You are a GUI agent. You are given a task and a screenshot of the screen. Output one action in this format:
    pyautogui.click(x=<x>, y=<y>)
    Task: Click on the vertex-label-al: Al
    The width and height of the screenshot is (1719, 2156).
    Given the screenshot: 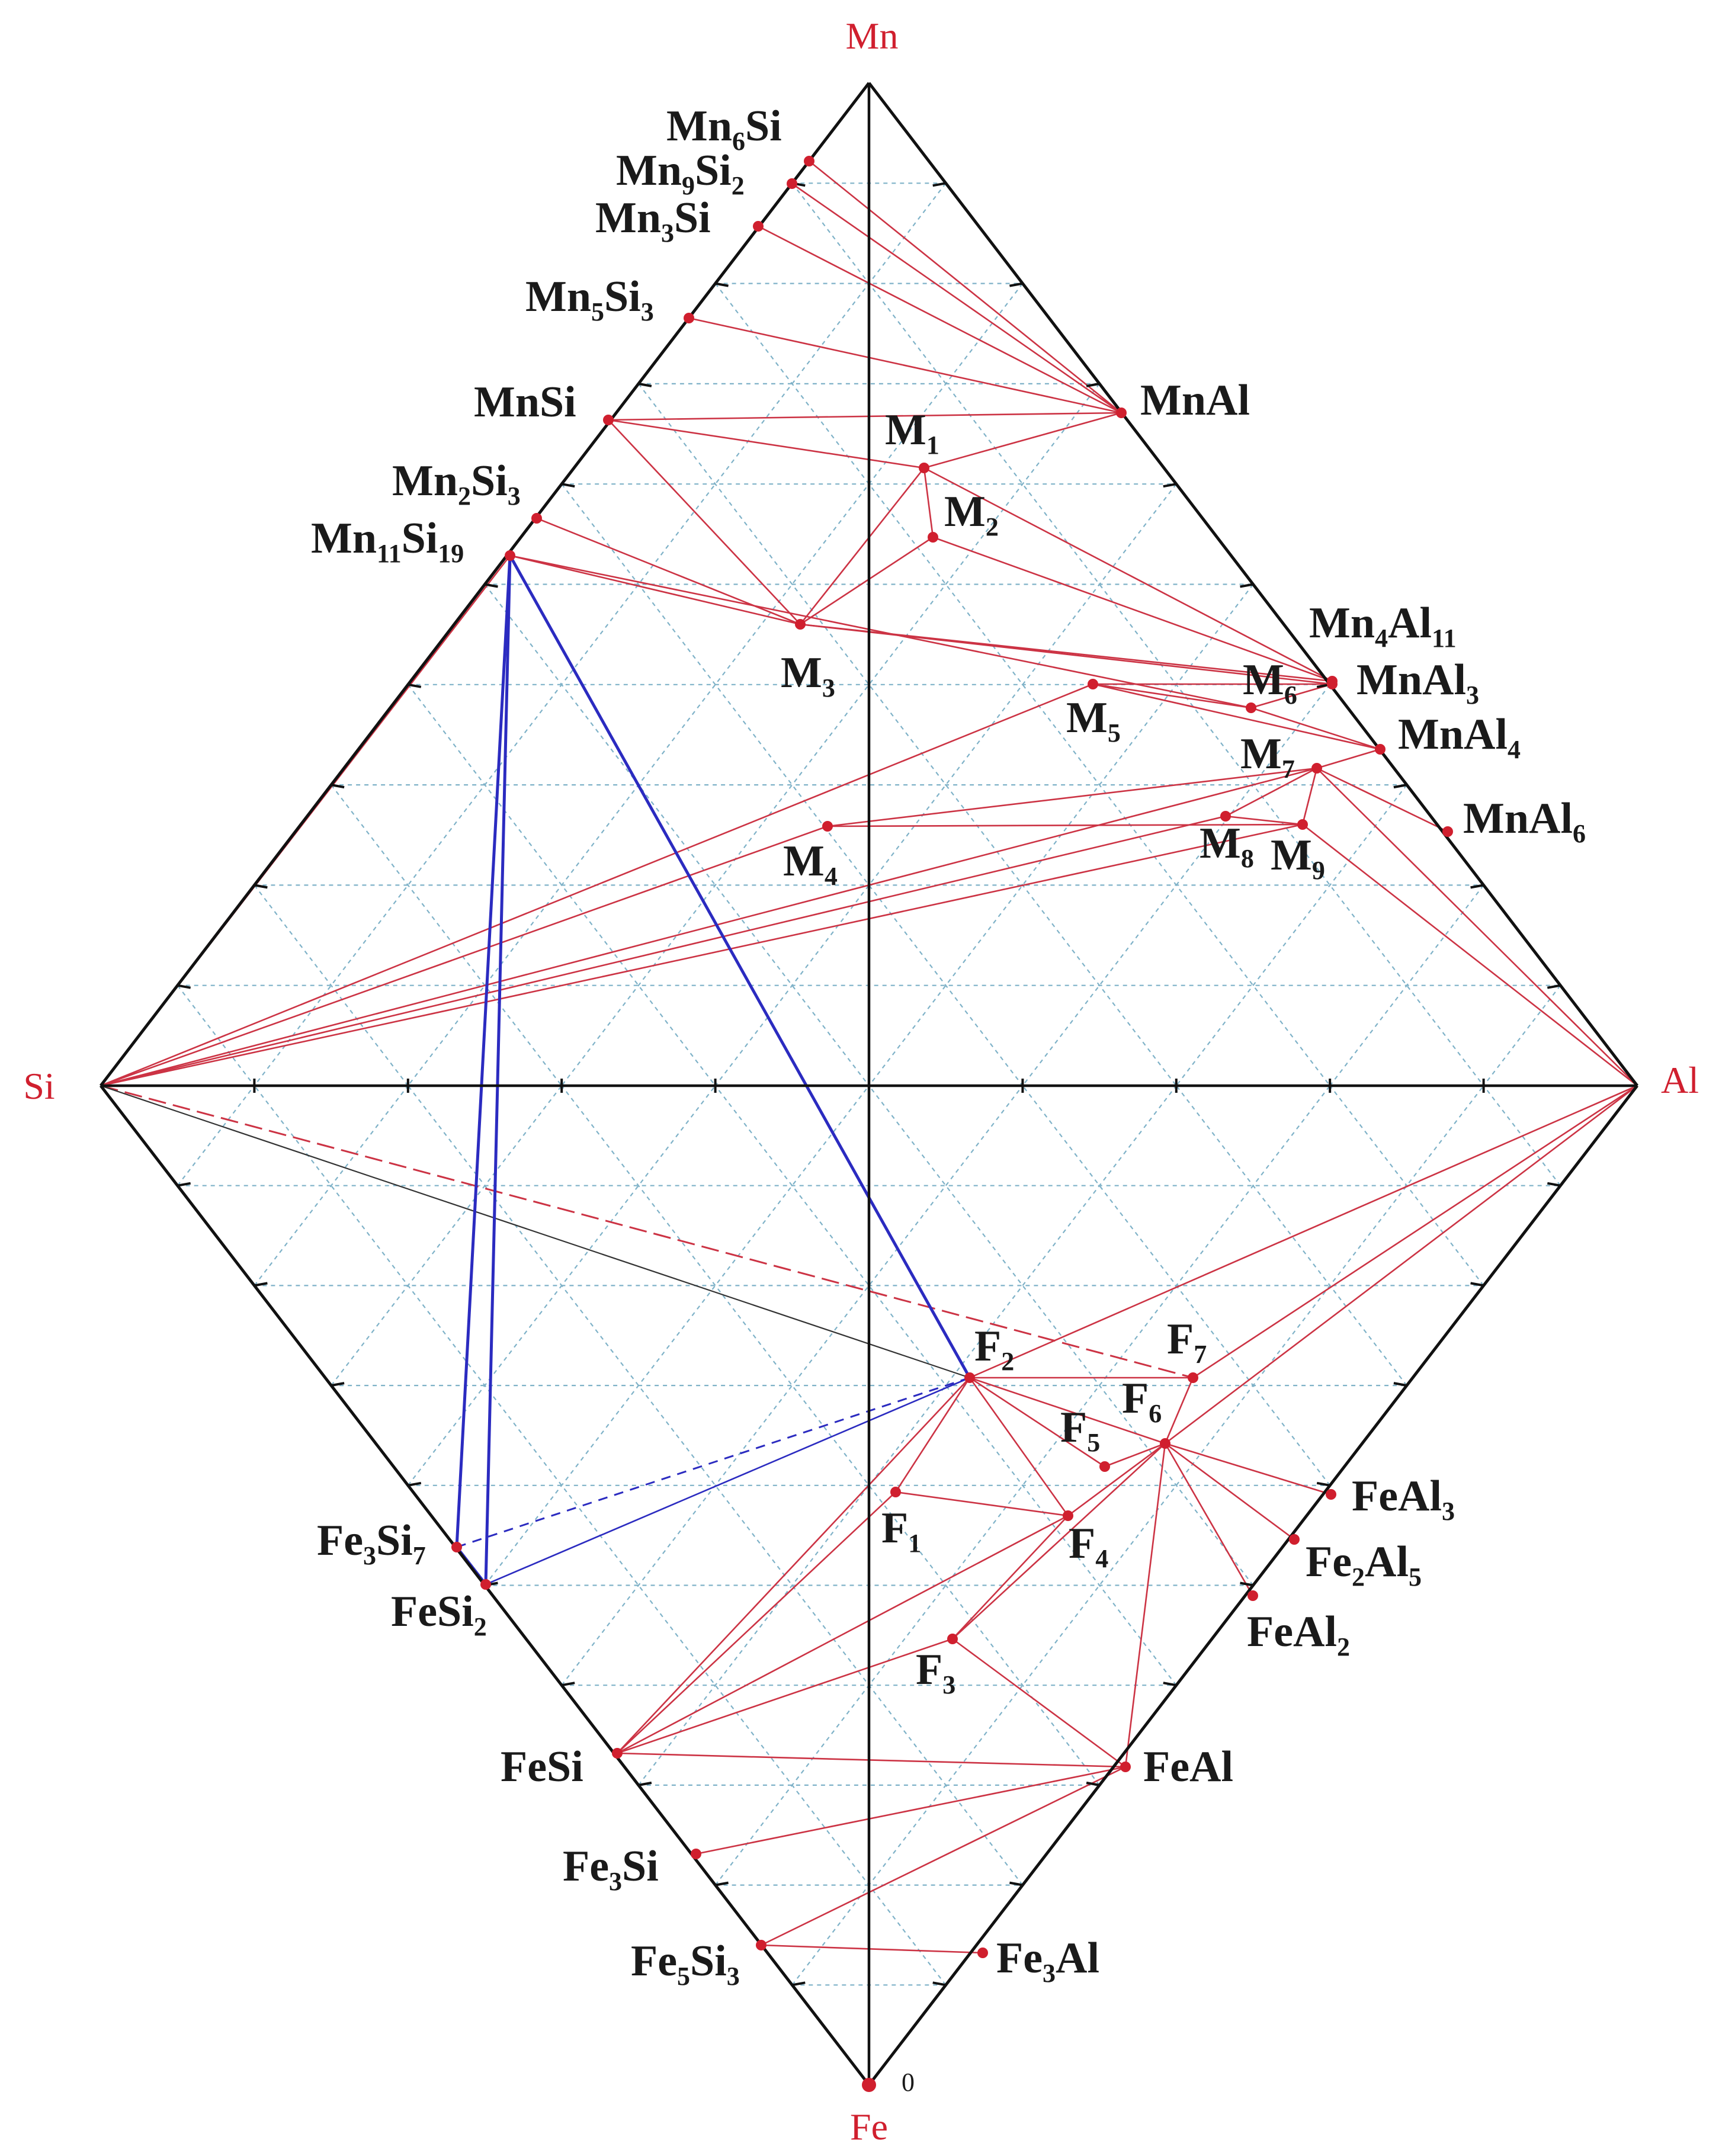 What is the action you would take?
    pyautogui.click(x=1680, y=1080)
    